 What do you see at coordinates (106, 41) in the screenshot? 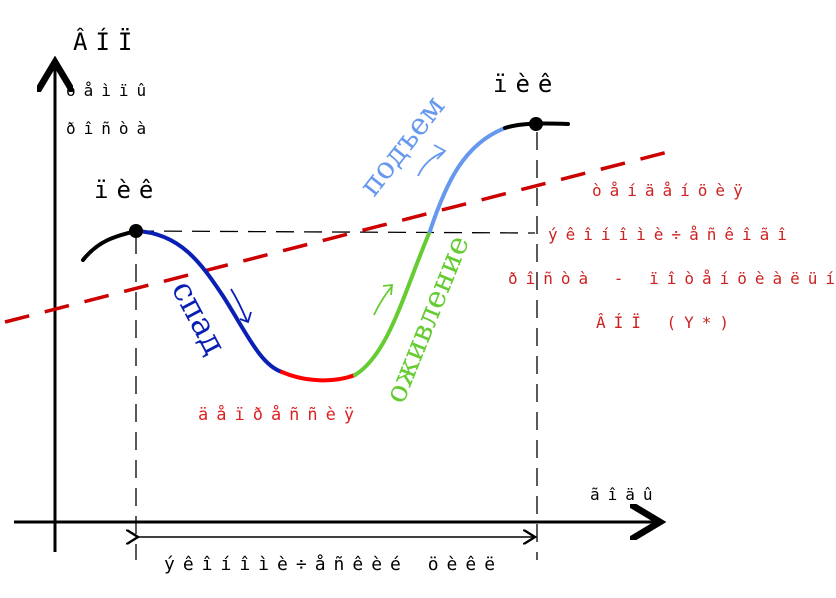
I see `y-axis-label-line1: ÂÍÏ` at bounding box center [106, 41].